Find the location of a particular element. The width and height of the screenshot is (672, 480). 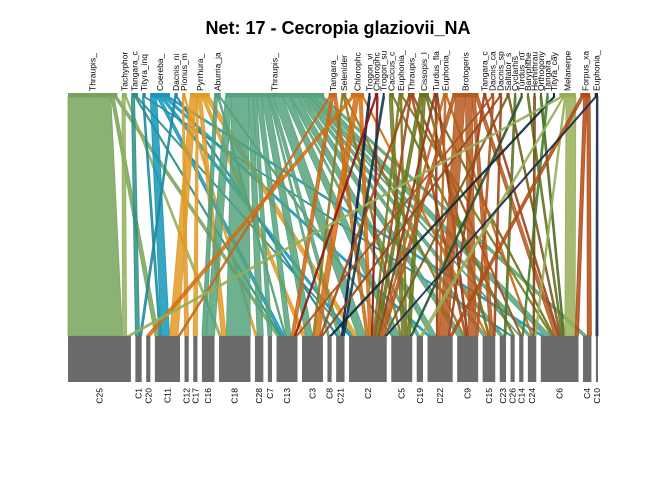

lower-level-label: C17 is located at coordinates (195, 396).